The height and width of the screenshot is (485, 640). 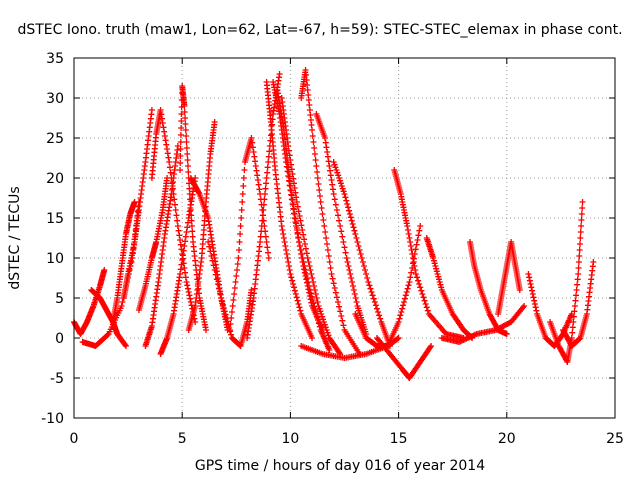 What do you see at coordinates (399, 439) in the screenshot?
I see `x-tick-label: 15` at bounding box center [399, 439].